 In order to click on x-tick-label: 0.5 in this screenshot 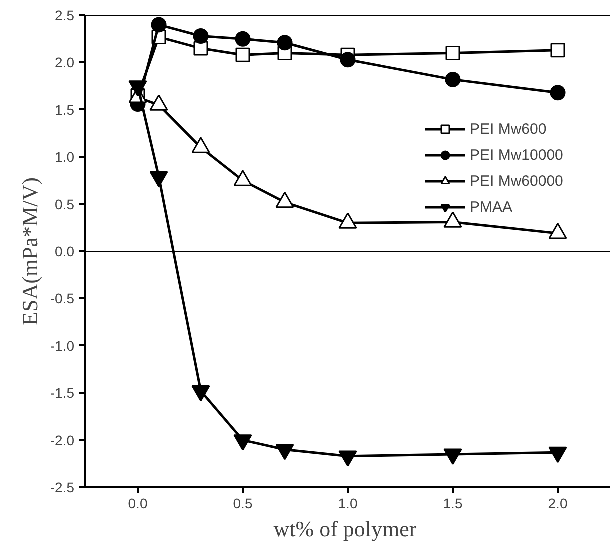, I will do `click(243, 504)`.